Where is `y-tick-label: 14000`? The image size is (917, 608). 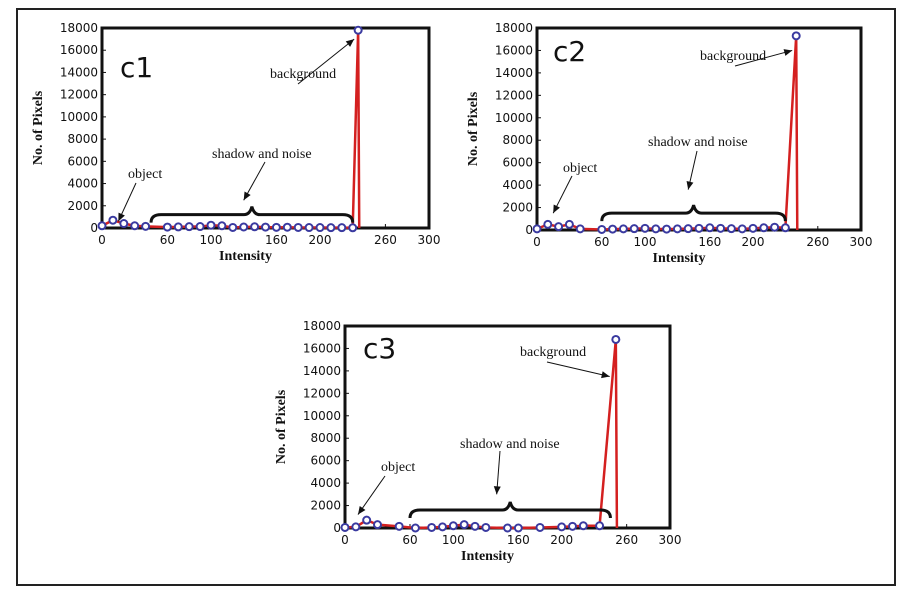
y-tick-label: 14000 is located at coordinates (322, 371).